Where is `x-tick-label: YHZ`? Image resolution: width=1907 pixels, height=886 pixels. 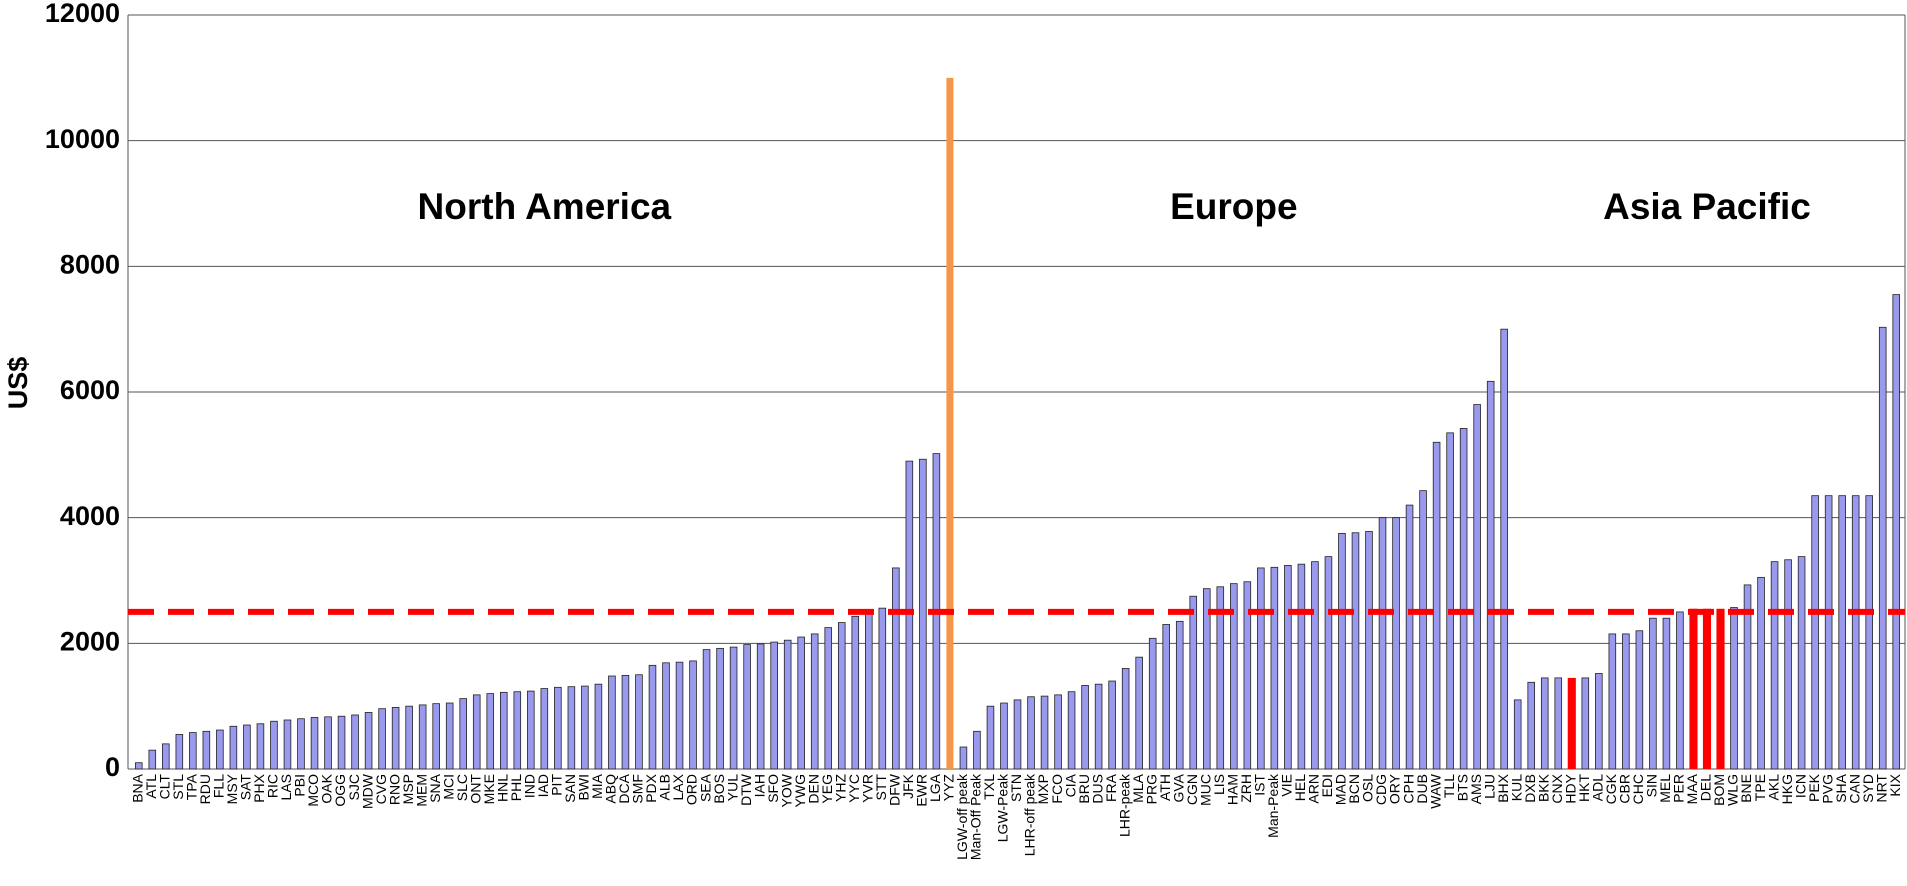
x-tick-label: YHZ is located at coordinates (840, 788).